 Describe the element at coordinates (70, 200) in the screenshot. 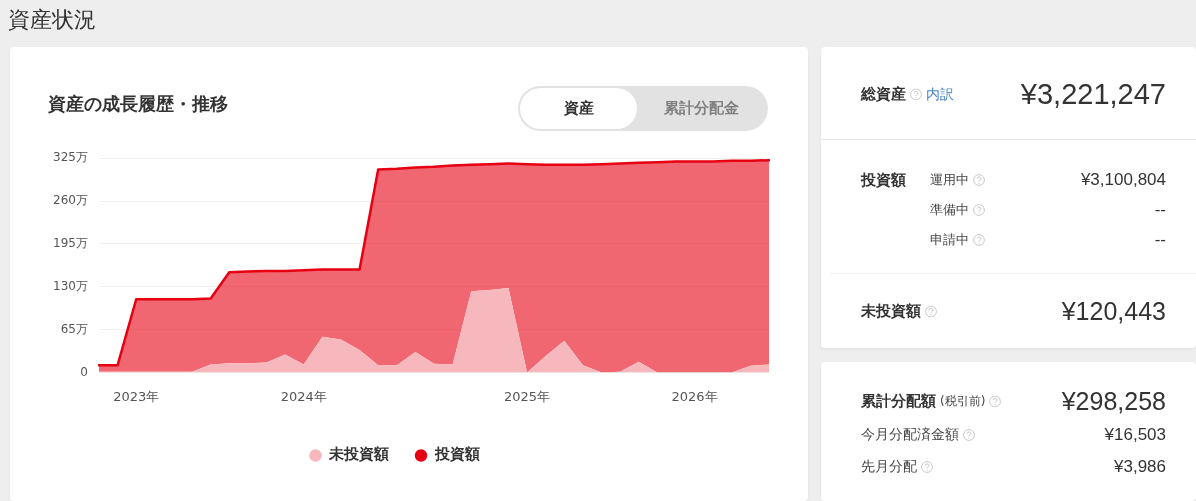

I see `y-tick-label: 260万` at that location.